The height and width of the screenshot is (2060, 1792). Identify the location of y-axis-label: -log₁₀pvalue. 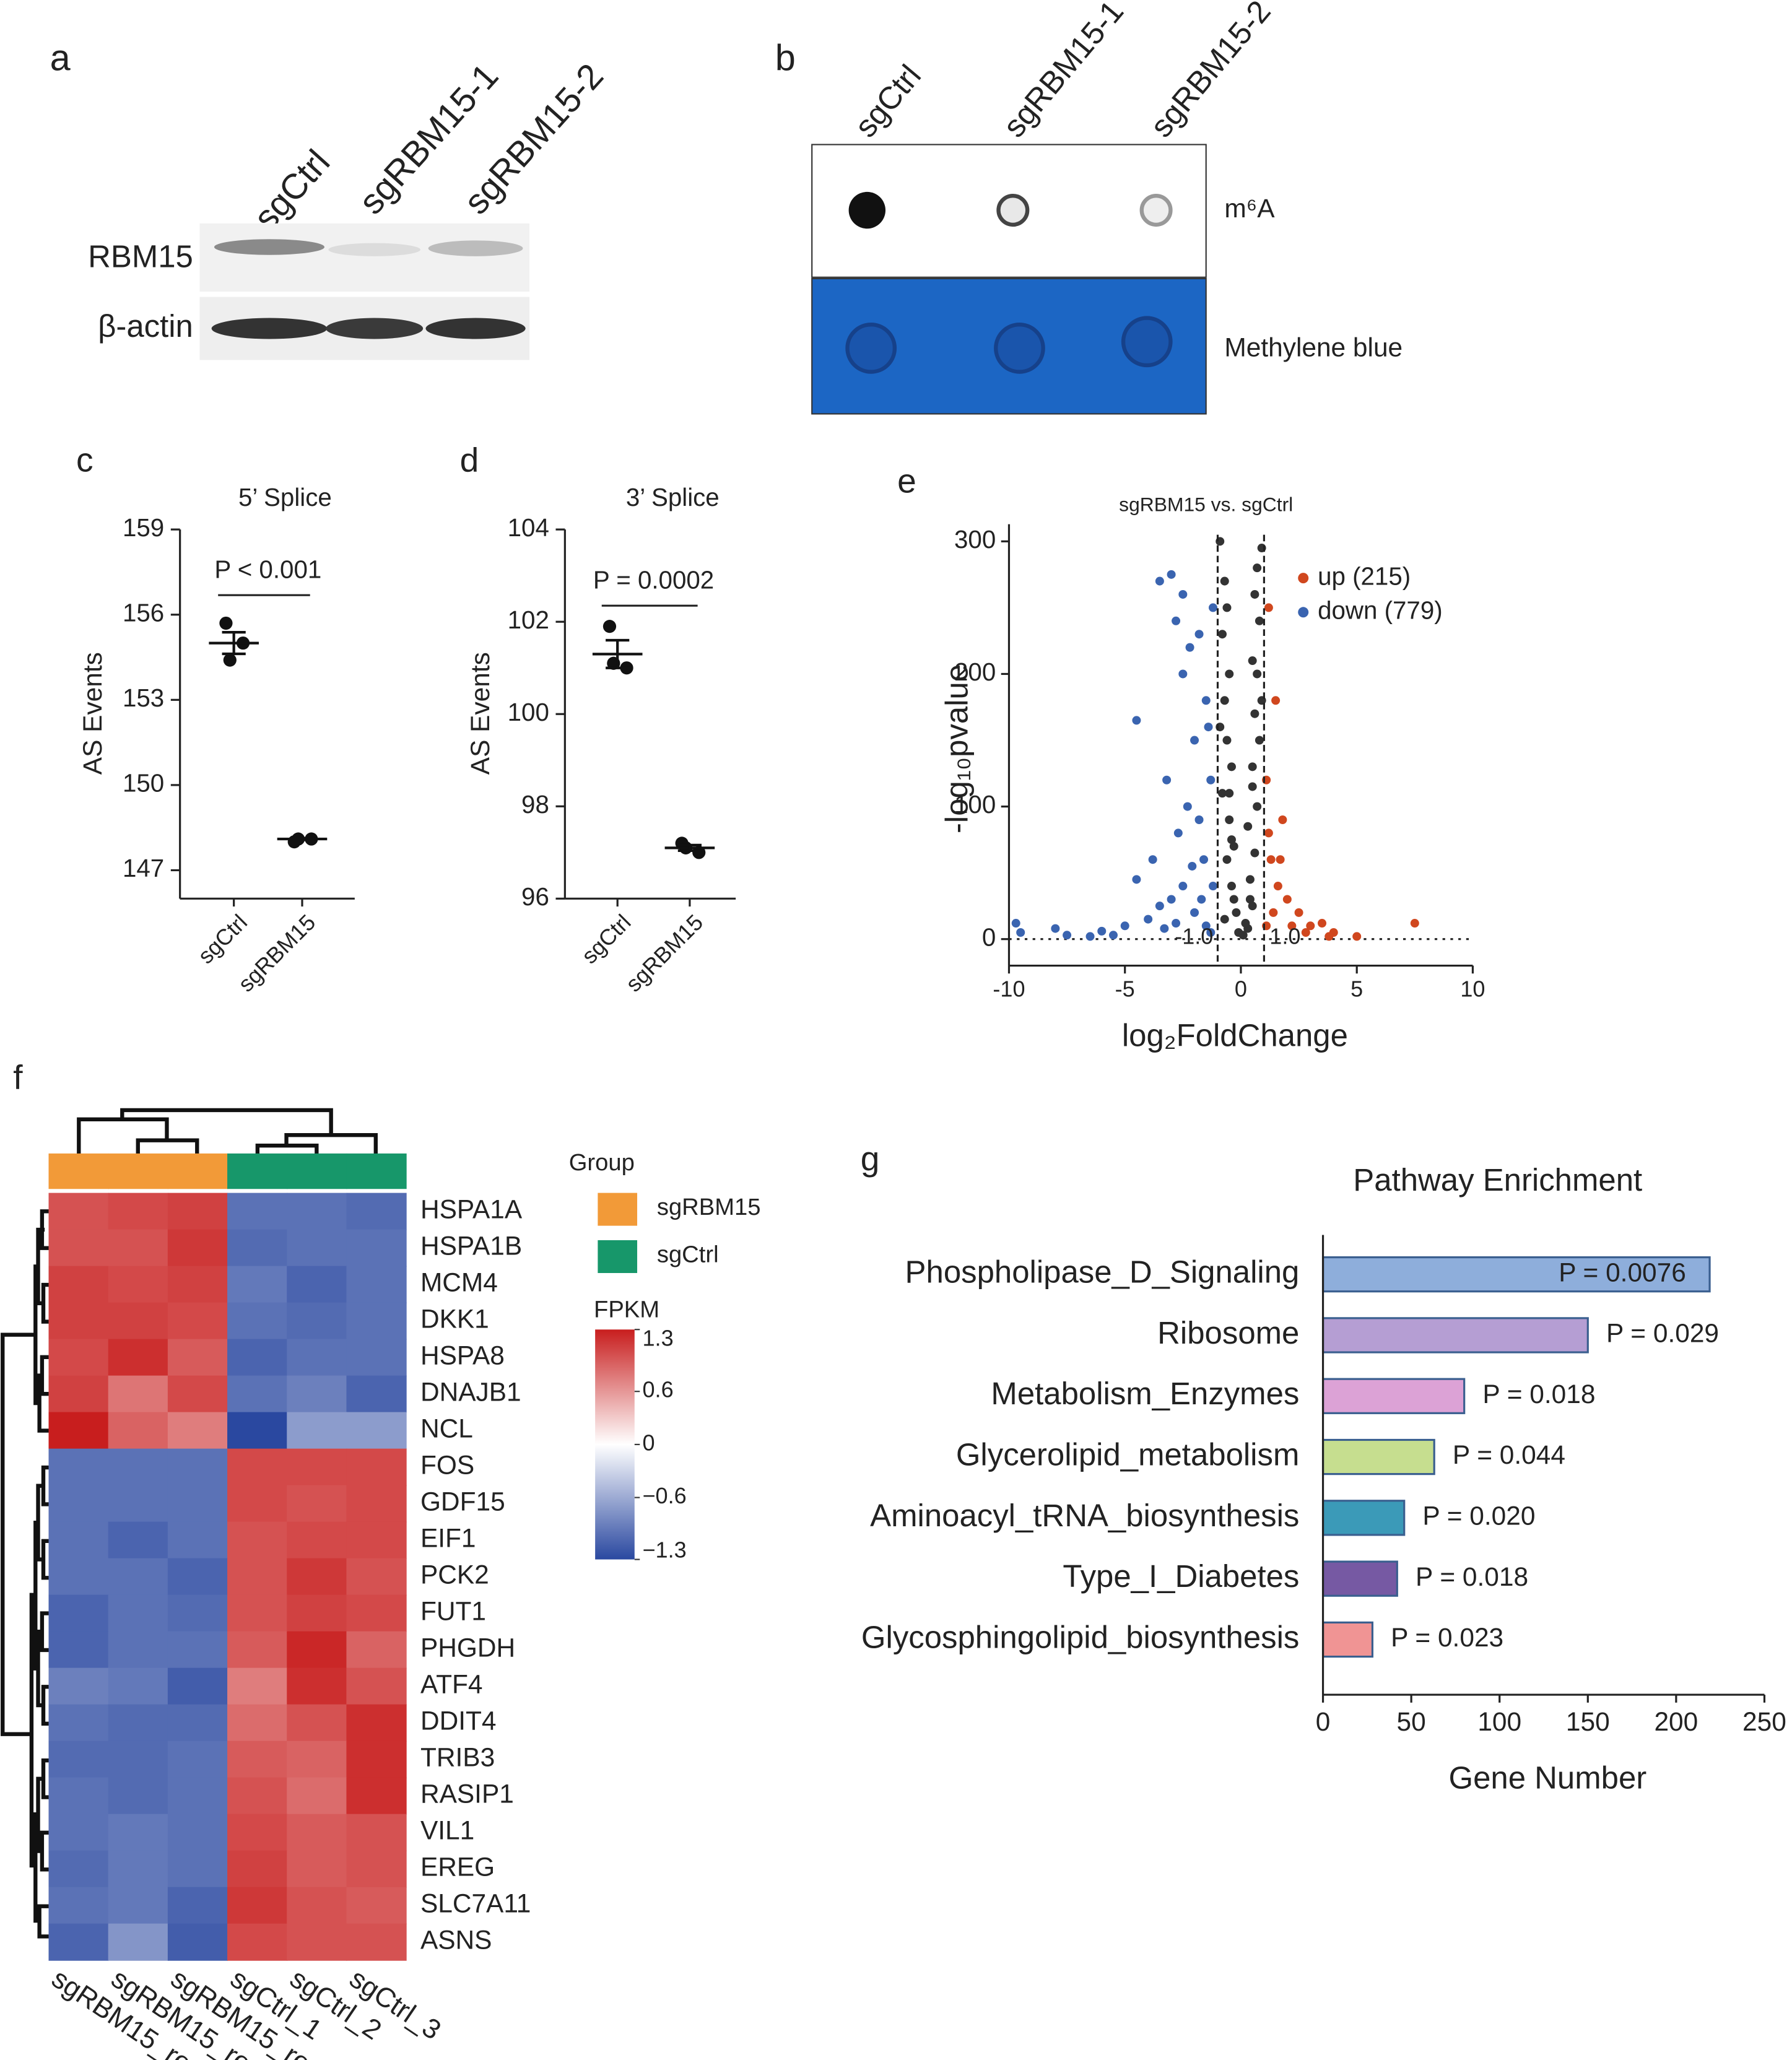
(957, 748).